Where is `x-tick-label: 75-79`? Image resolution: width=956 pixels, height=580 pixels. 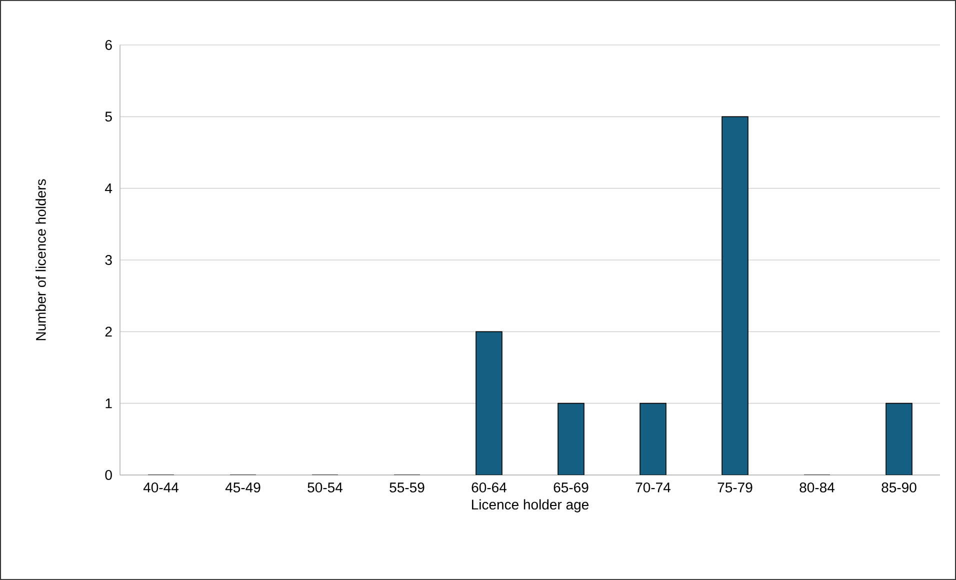 x-tick-label: 75-79 is located at coordinates (735, 487).